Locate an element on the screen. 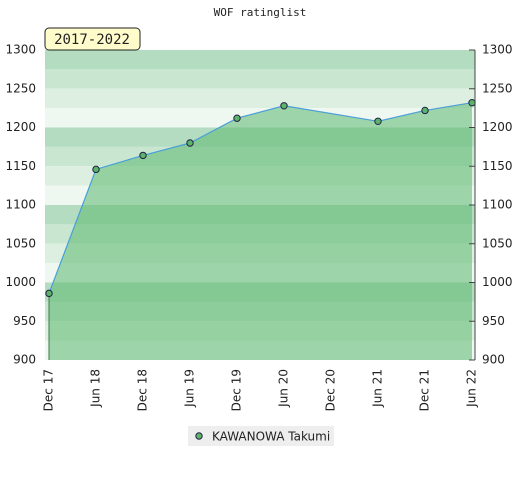 The image size is (520, 484). badge: 2017-2022 is located at coordinates (92, 40).